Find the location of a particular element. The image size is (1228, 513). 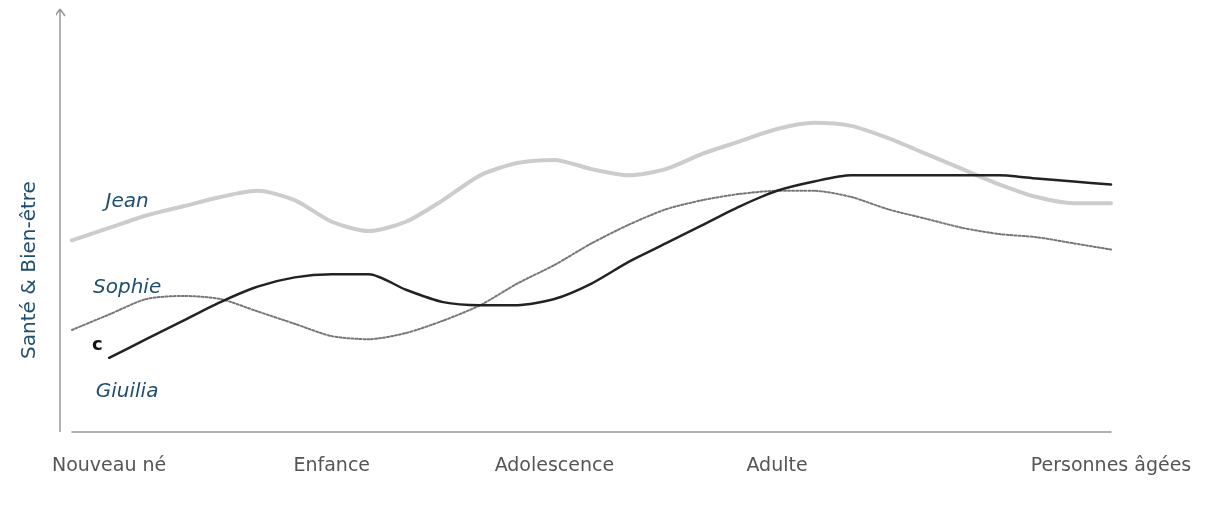

series-label: Giuilia is located at coordinates (127, 389).